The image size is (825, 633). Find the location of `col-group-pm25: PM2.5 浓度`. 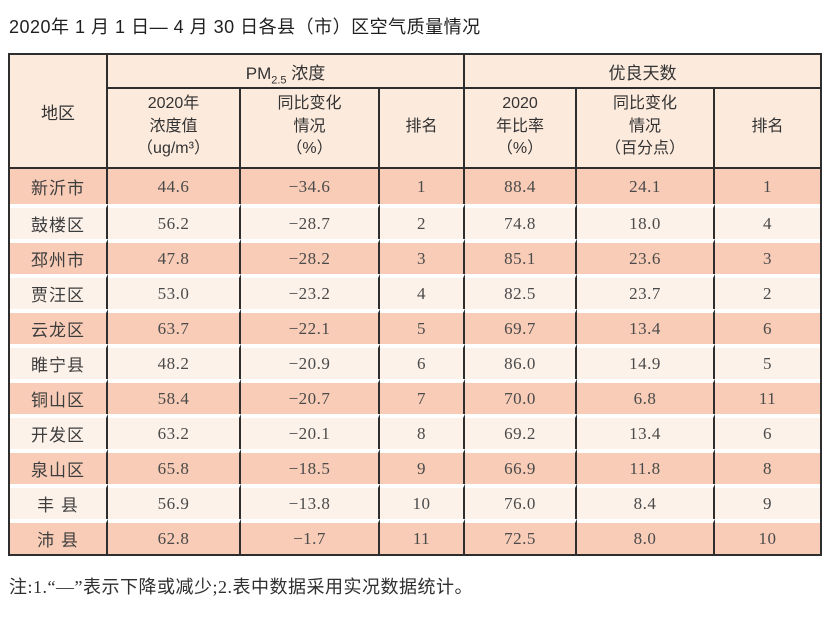

col-group-pm25: PM2.5 浓度 is located at coordinates (287, 72).